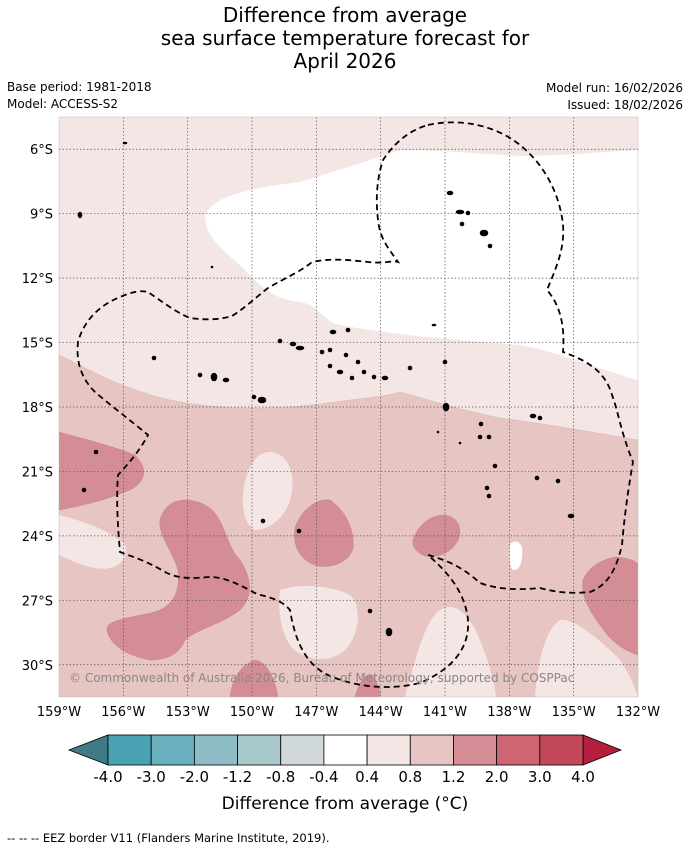 This screenshot has width=690, height=850. What do you see at coordinates (602, 750) in the screenshot?
I see `colorbar-over-arrow` at bounding box center [602, 750].